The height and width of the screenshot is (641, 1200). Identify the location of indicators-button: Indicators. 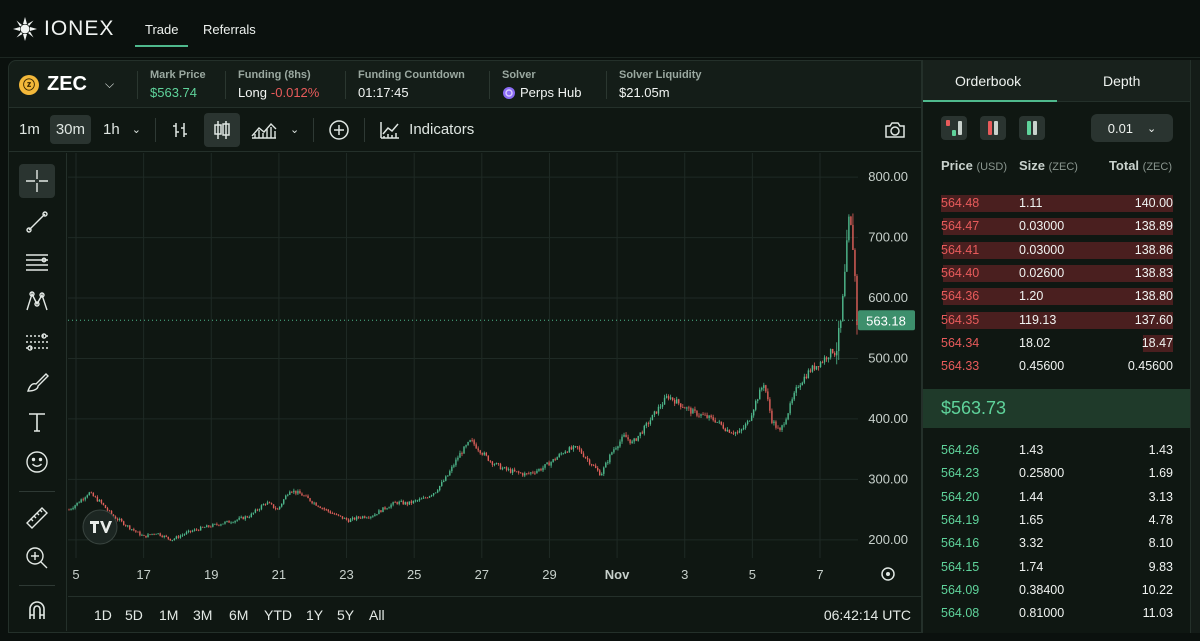
(426, 130).